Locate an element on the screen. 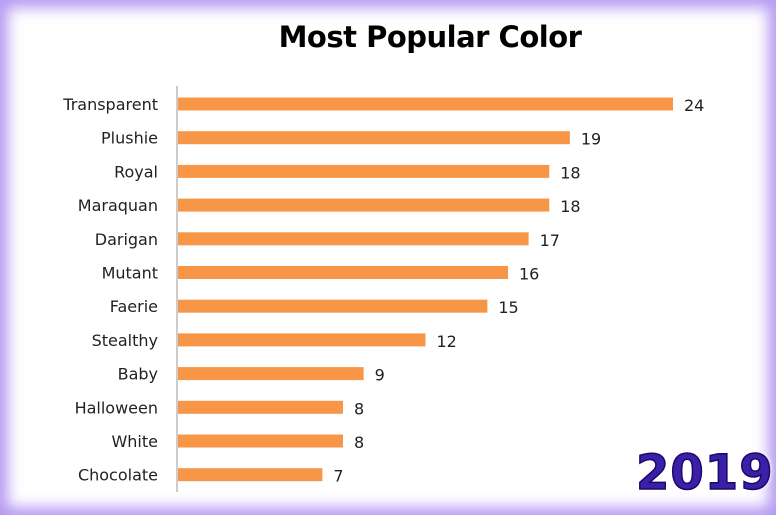 The width and height of the screenshot is (776, 515). bar-faerie is located at coordinates (333, 306).